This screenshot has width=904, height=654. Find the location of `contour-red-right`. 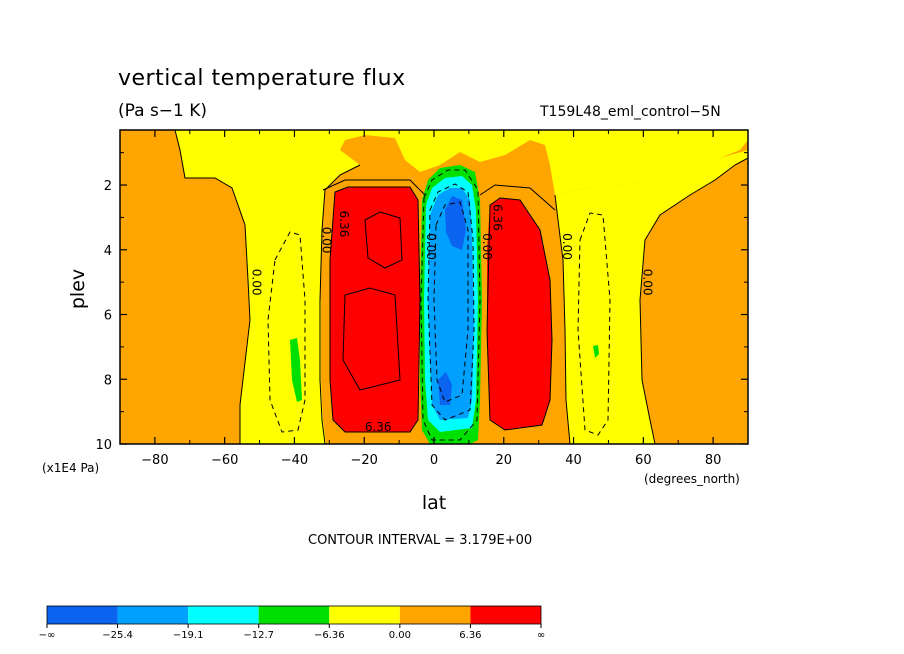

contour-red-right is located at coordinates (519, 314).